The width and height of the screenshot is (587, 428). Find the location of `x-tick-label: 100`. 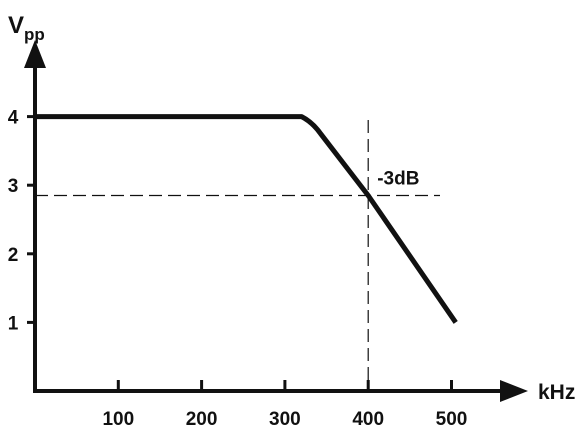

x-tick-label: 100 is located at coordinates (118, 418).